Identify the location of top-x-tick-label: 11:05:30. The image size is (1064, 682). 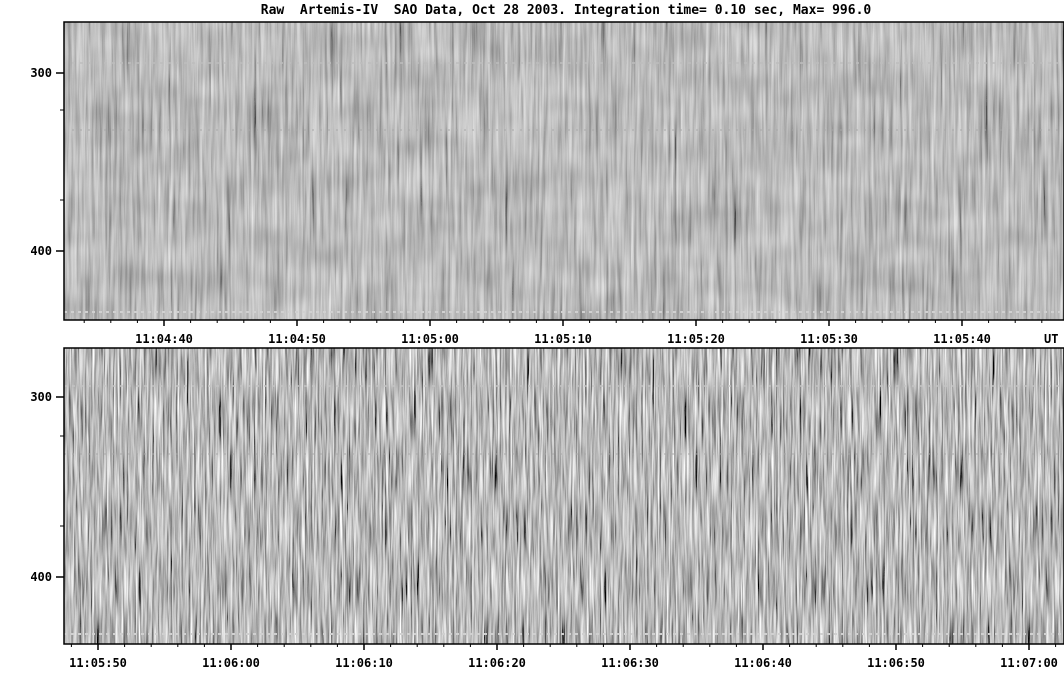
(829, 339).